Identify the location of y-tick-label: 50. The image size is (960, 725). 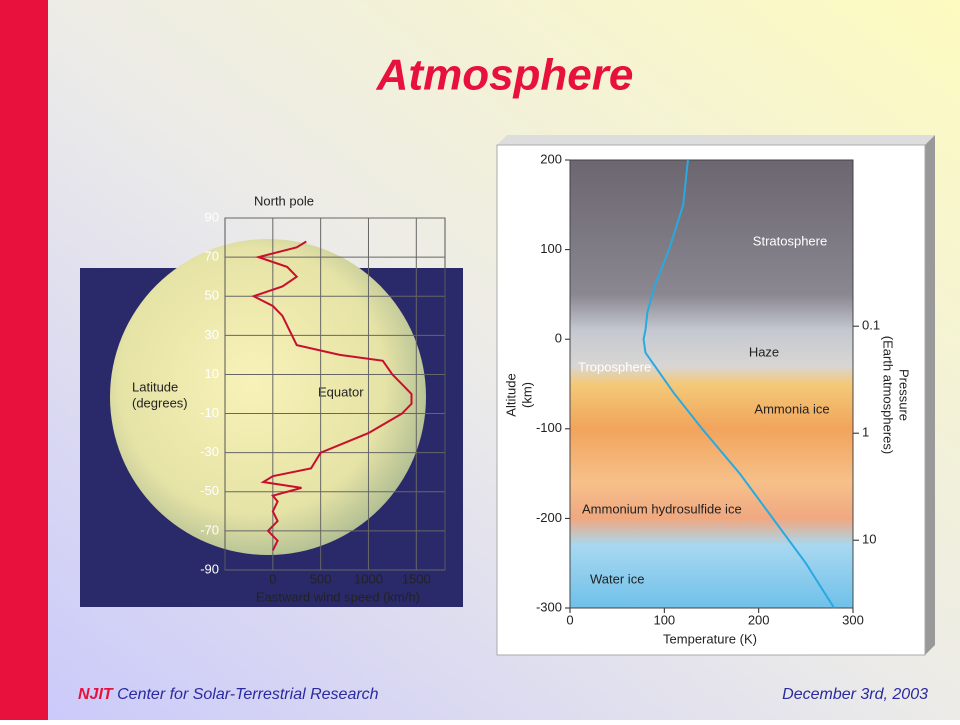
(212, 295).